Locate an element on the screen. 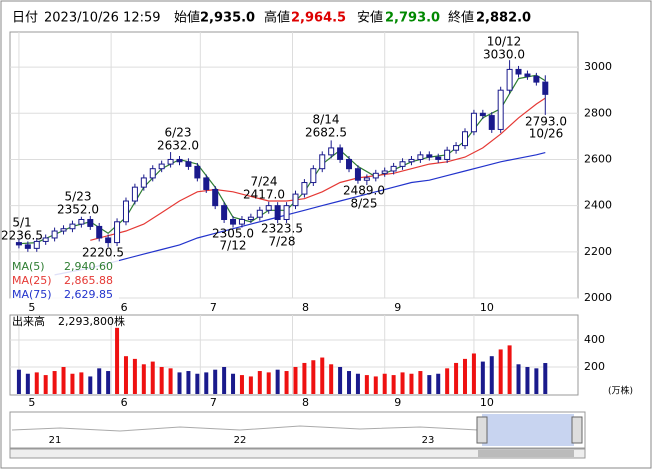 Image resolution: width=653 pixels, height=470 pixels. navigator-selection is located at coordinates (528, 430).